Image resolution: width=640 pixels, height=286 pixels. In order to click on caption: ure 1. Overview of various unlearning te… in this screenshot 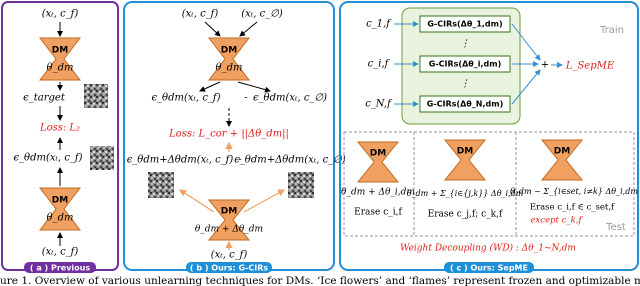, I will do `click(320, 280)`.